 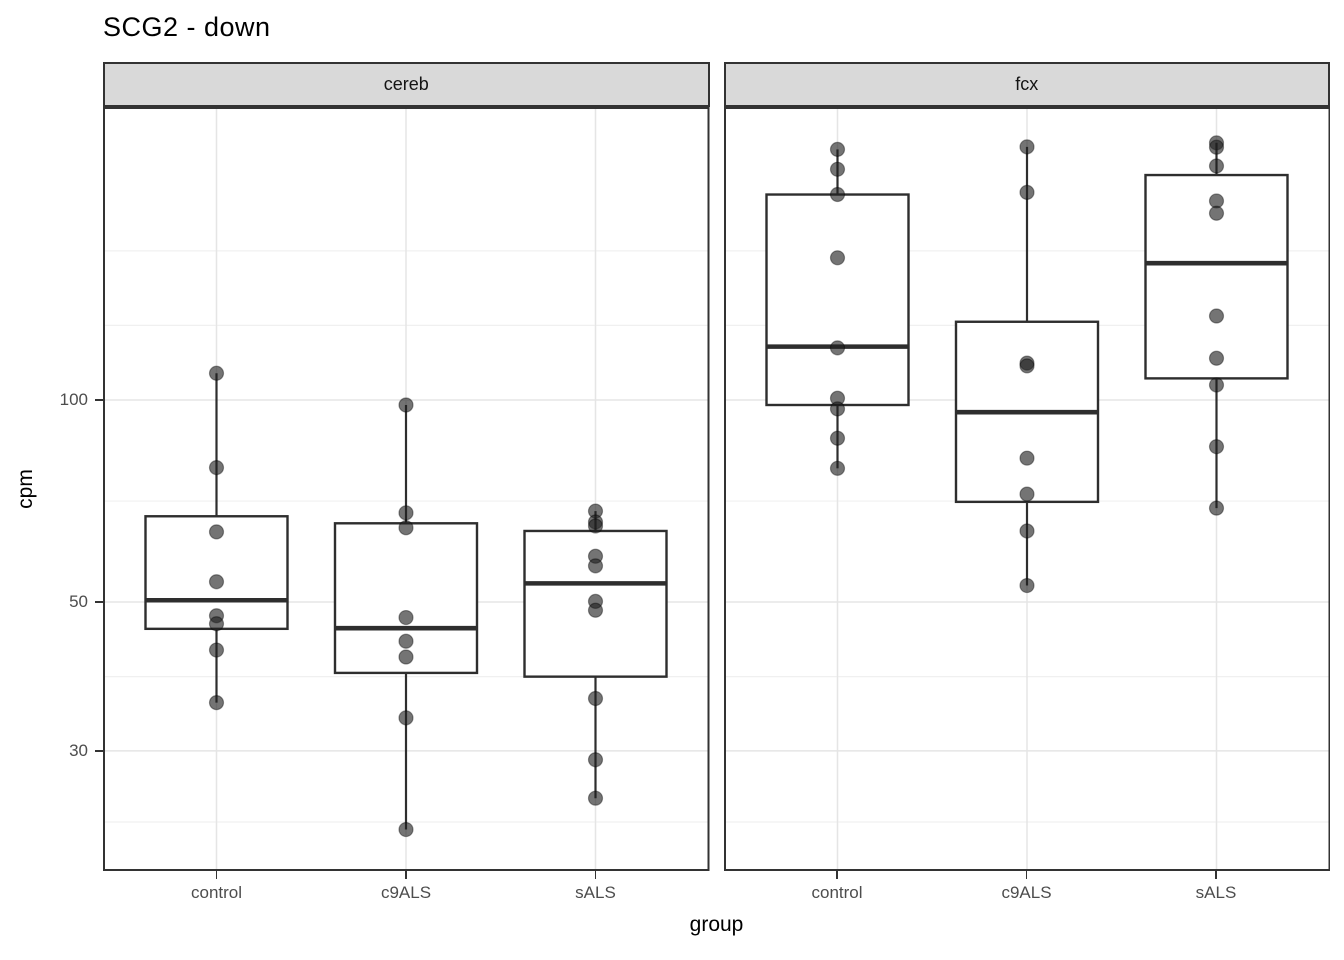 I want to click on y-tick-label: 50, so click(x=78, y=601).